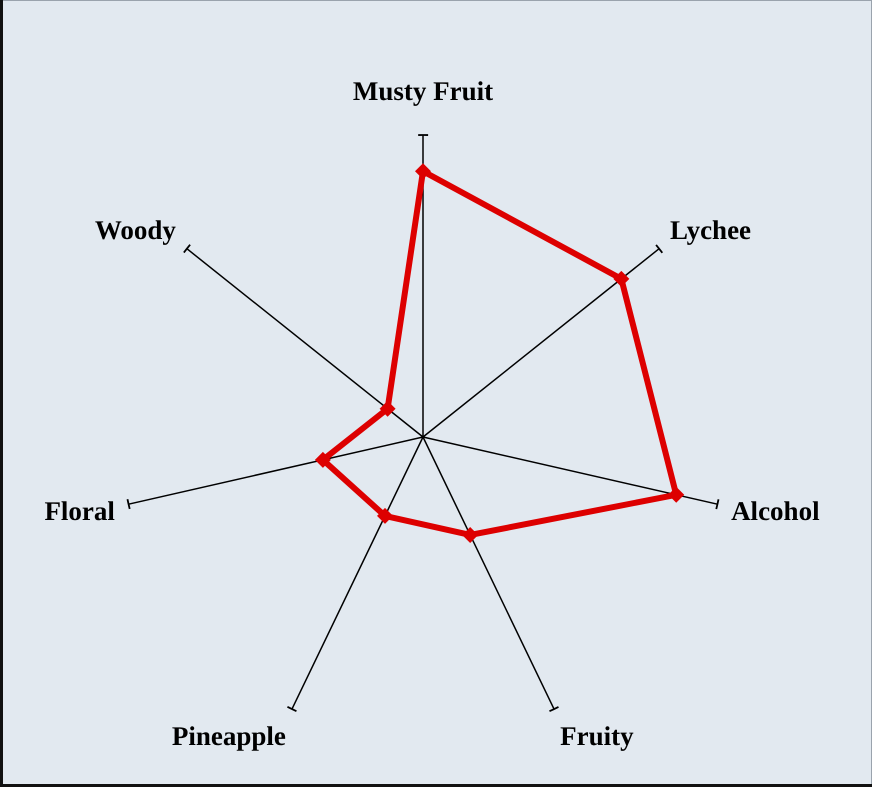  Describe the element at coordinates (423, 91) in the screenshot. I see `spoke-label: Musty Fruit` at that location.